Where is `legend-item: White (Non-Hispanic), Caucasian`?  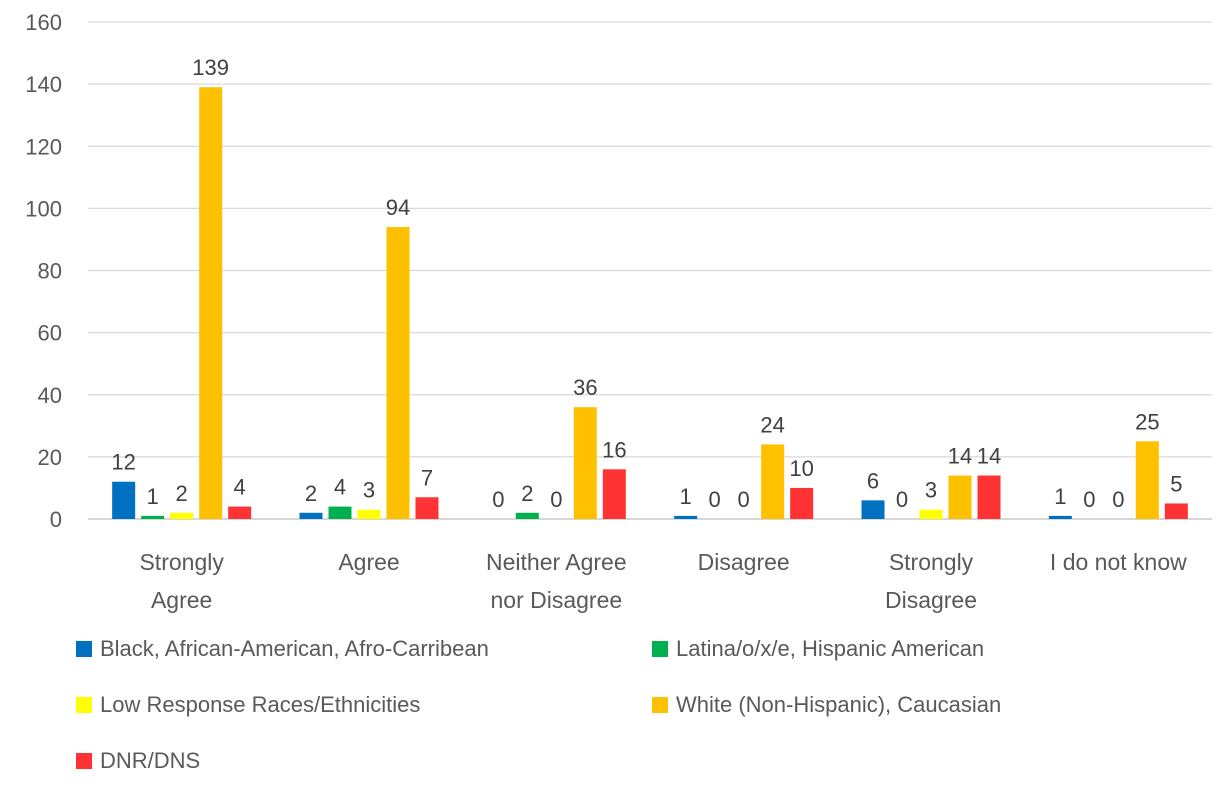
legend-item: White (Non-Hispanic), Caucasian is located at coordinates (826, 705).